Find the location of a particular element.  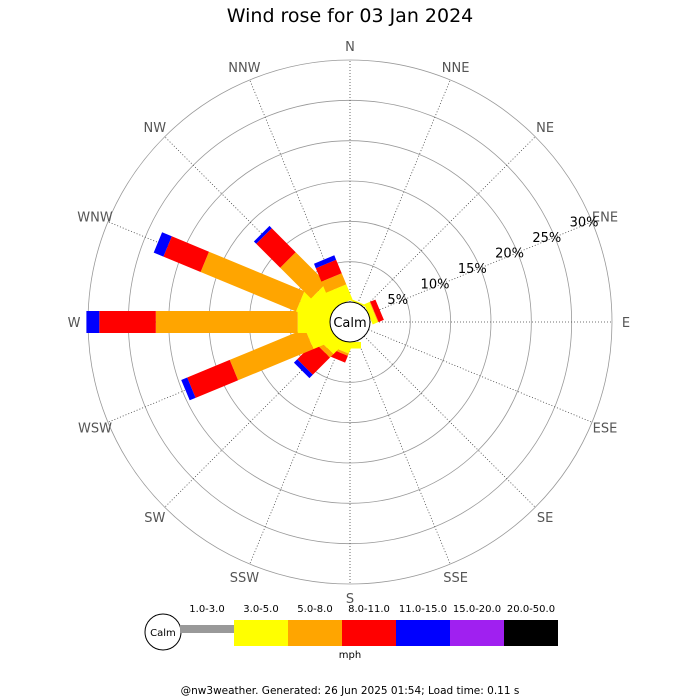

direction-label-sw: SW is located at coordinates (154, 518).